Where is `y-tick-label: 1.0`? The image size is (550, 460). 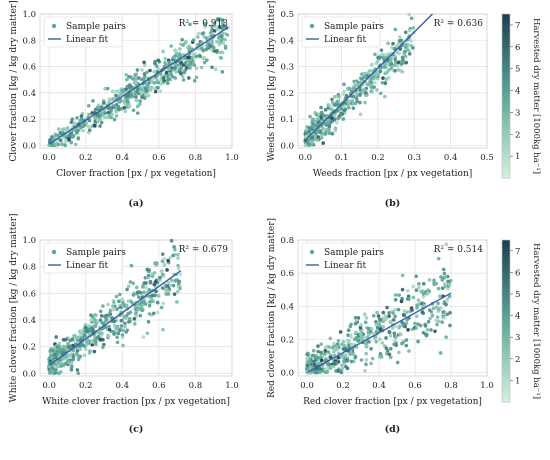 y-tick-label: 1.0 is located at coordinates (29, 15).